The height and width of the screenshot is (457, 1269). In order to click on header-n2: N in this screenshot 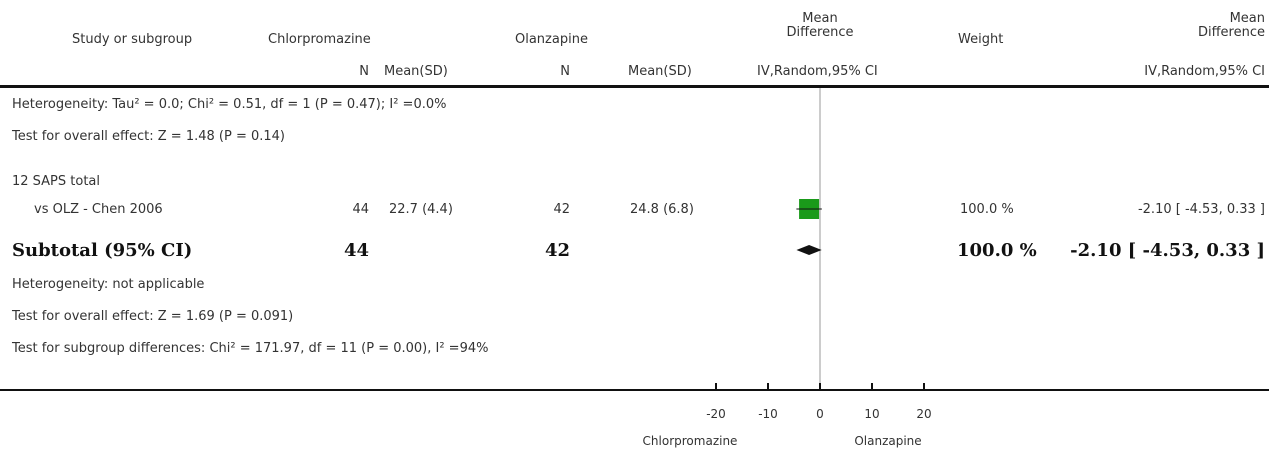, I will do `click(565, 71)`.